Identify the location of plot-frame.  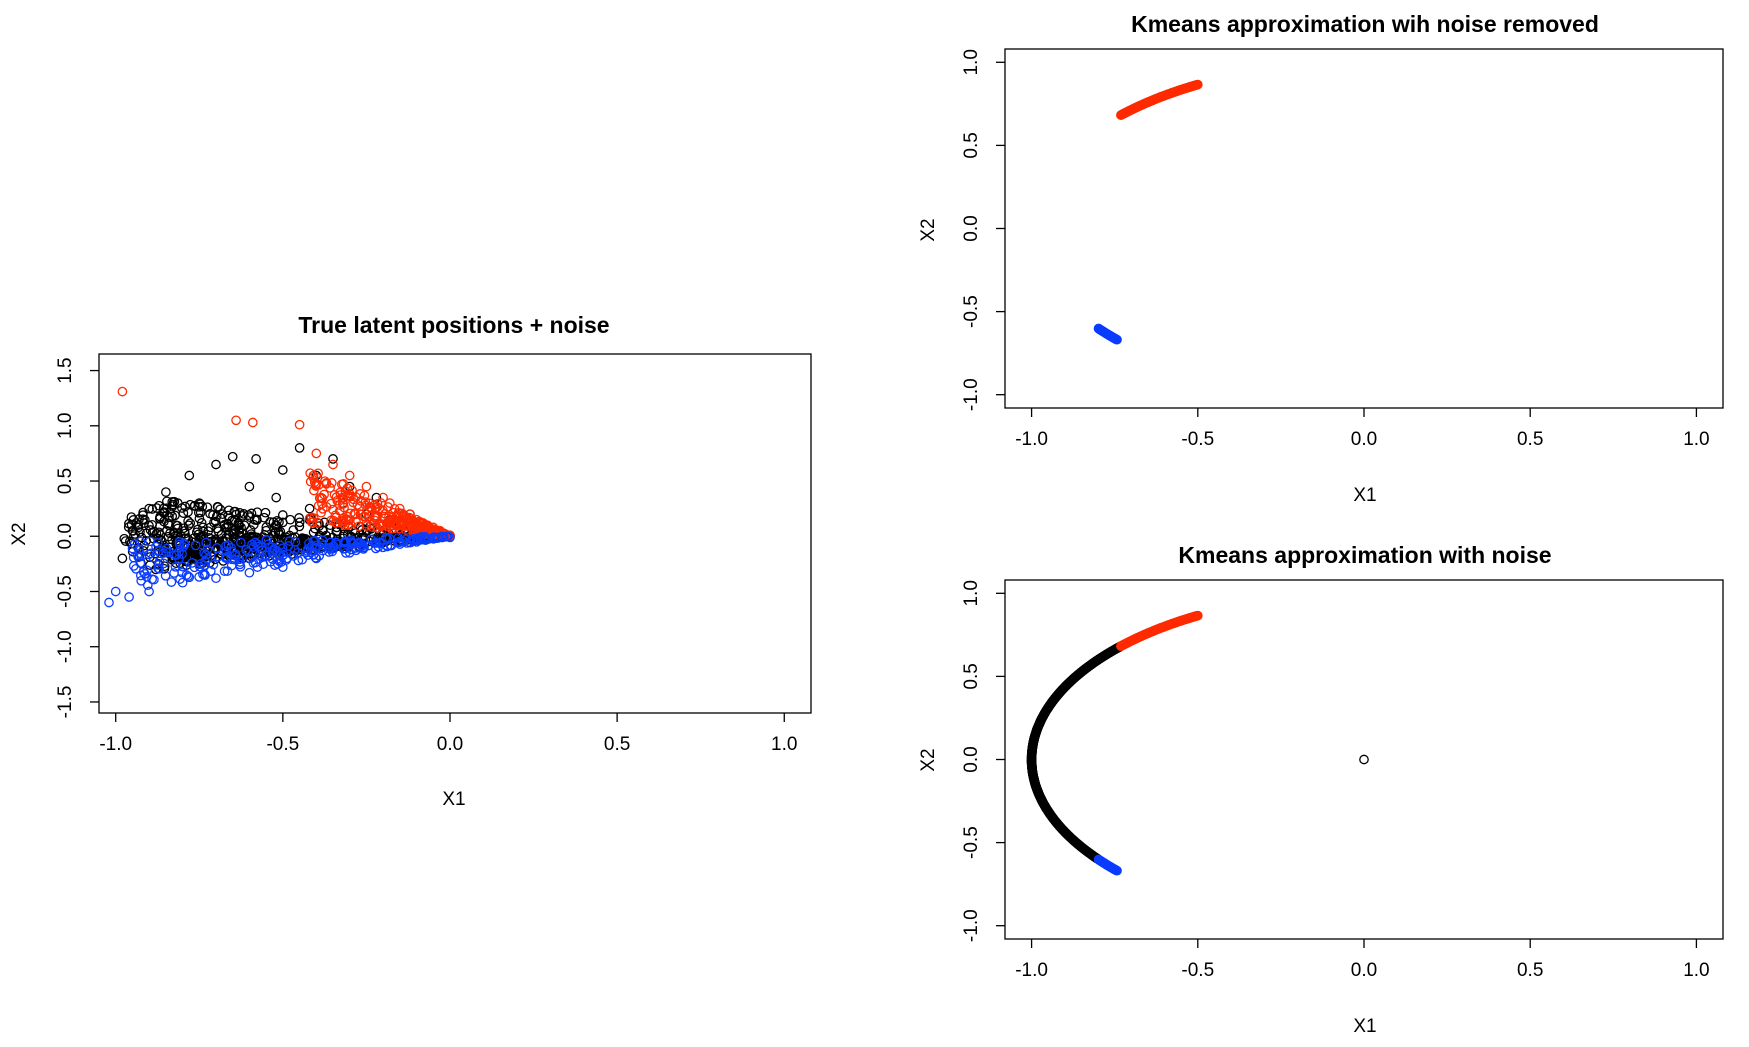
(1364, 759).